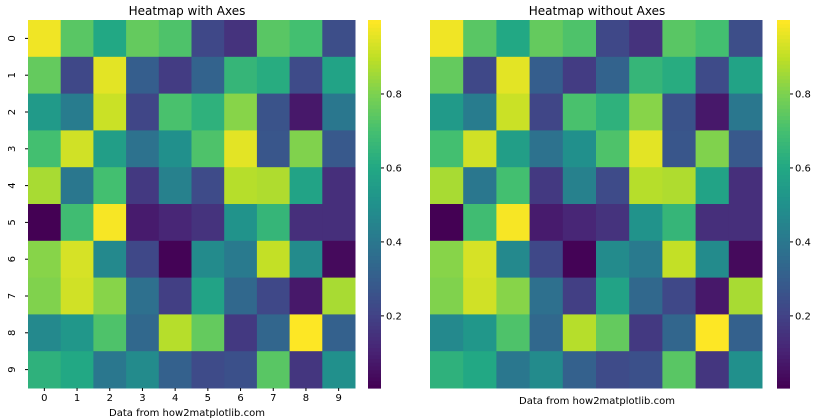 The image size is (840, 420). I want to click on colorbar-tick-label: 0.4, so click(803, 242).